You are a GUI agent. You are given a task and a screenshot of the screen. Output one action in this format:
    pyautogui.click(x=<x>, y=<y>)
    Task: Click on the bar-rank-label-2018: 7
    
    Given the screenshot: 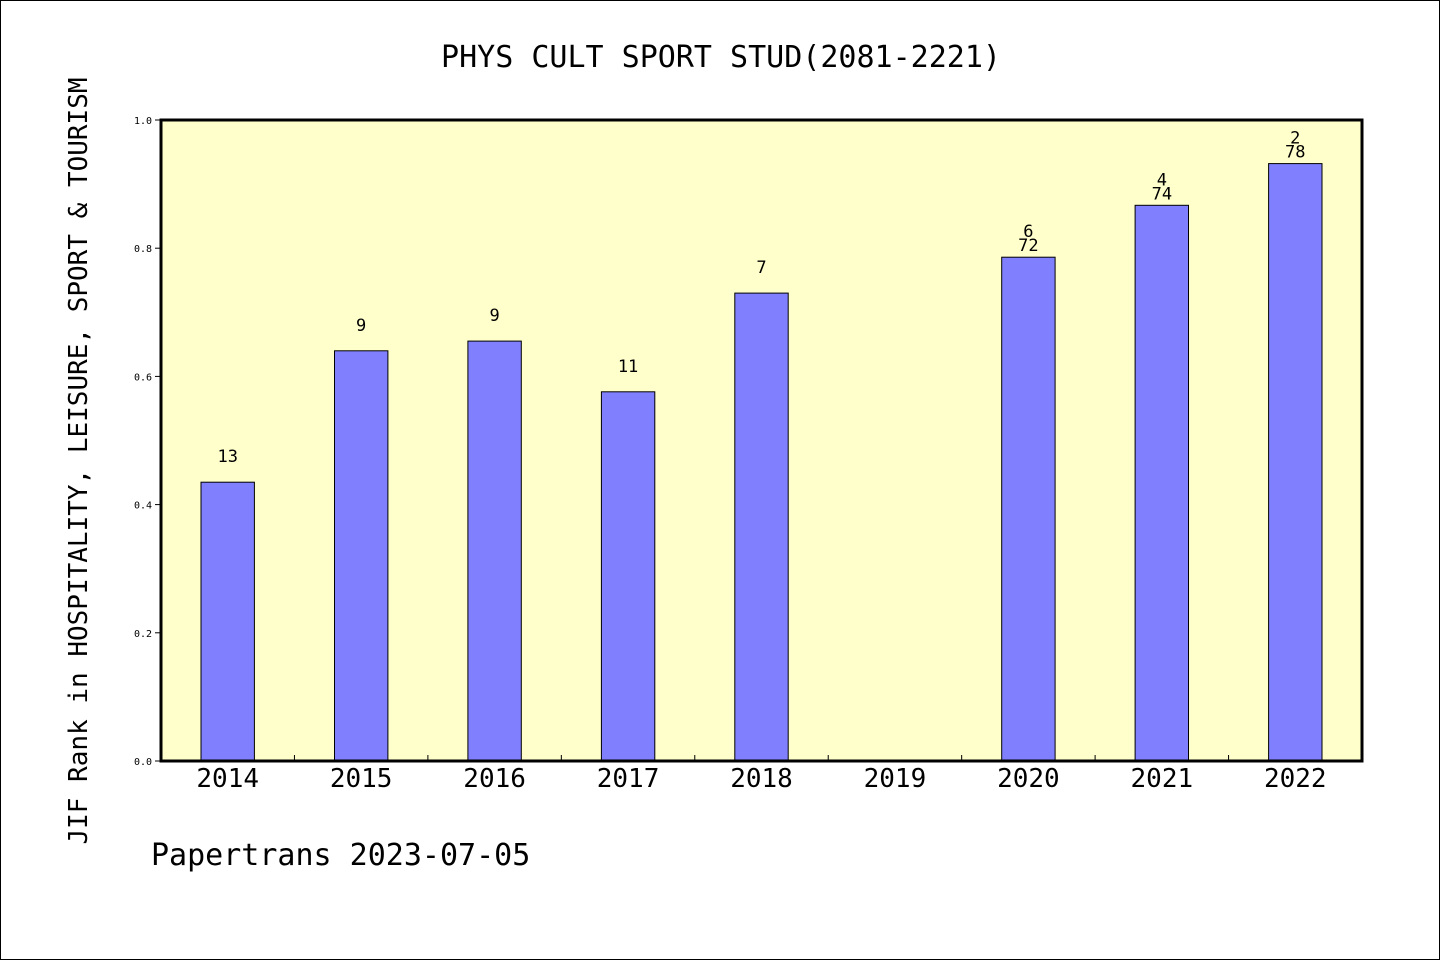 What is the action you would take?
    pyautogui.click(x=761, y=268)
    